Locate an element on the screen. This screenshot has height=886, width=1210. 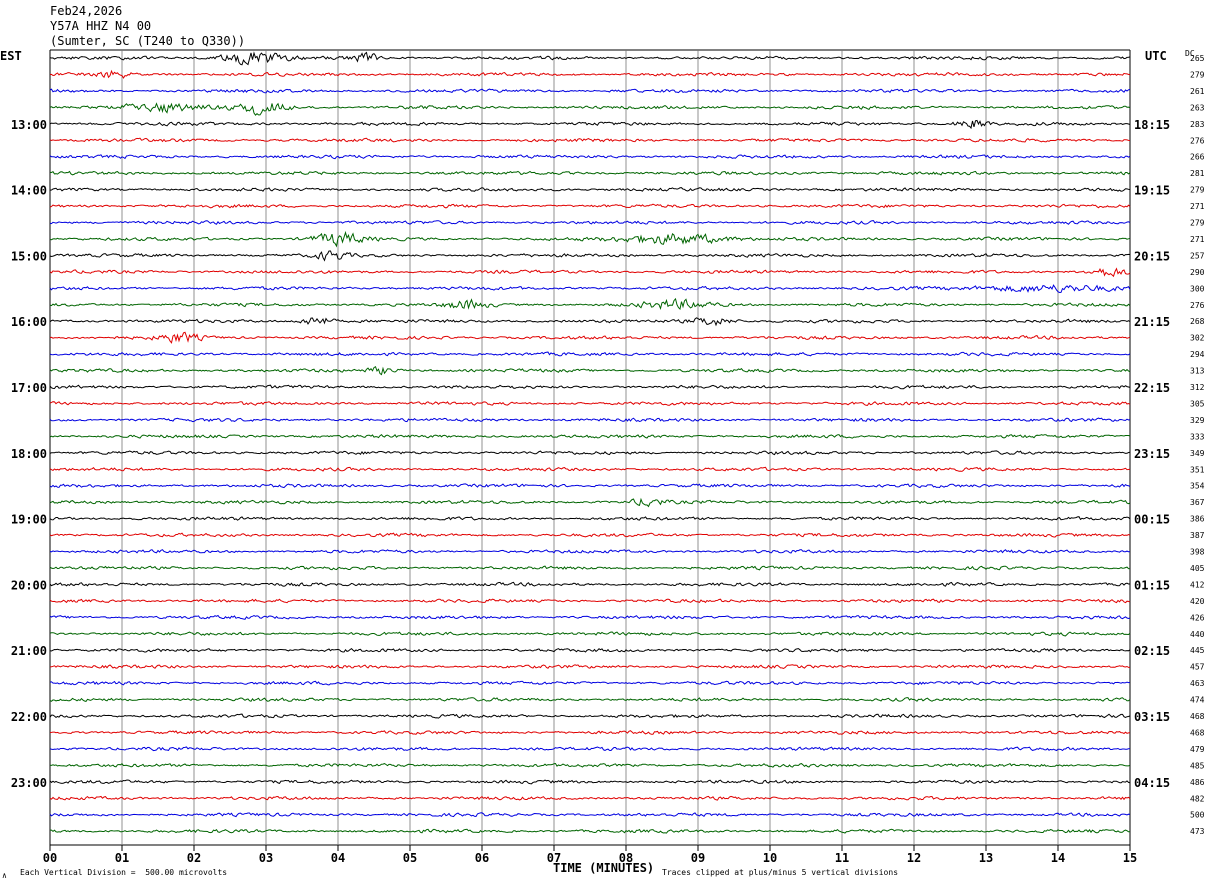
station-id: Y57A HHZ N4 00 is located at coordinates (101, 26).